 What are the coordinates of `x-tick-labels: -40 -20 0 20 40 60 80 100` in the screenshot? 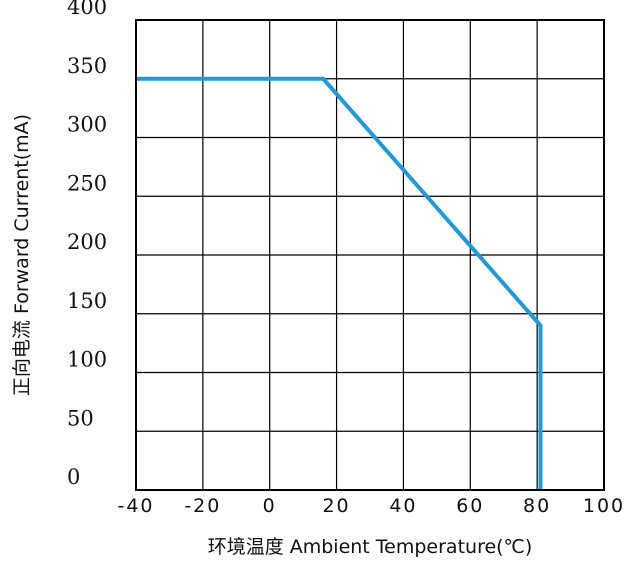 It's located at (371, 506).